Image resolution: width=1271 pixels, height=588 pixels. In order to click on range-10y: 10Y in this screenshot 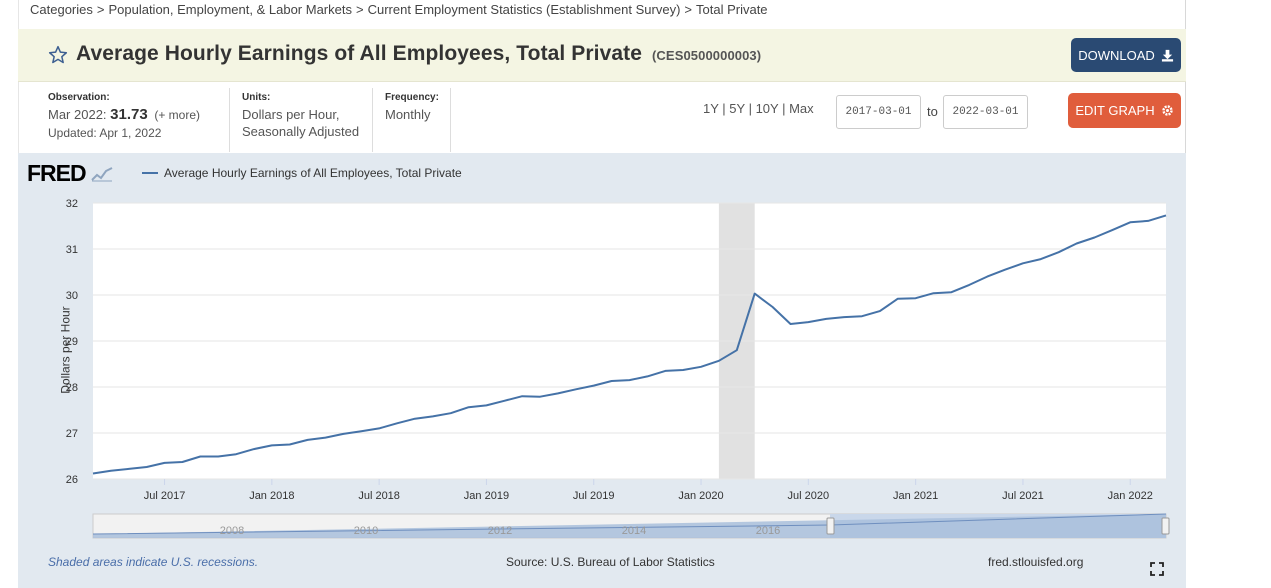, I will do `click(767, 108)`.